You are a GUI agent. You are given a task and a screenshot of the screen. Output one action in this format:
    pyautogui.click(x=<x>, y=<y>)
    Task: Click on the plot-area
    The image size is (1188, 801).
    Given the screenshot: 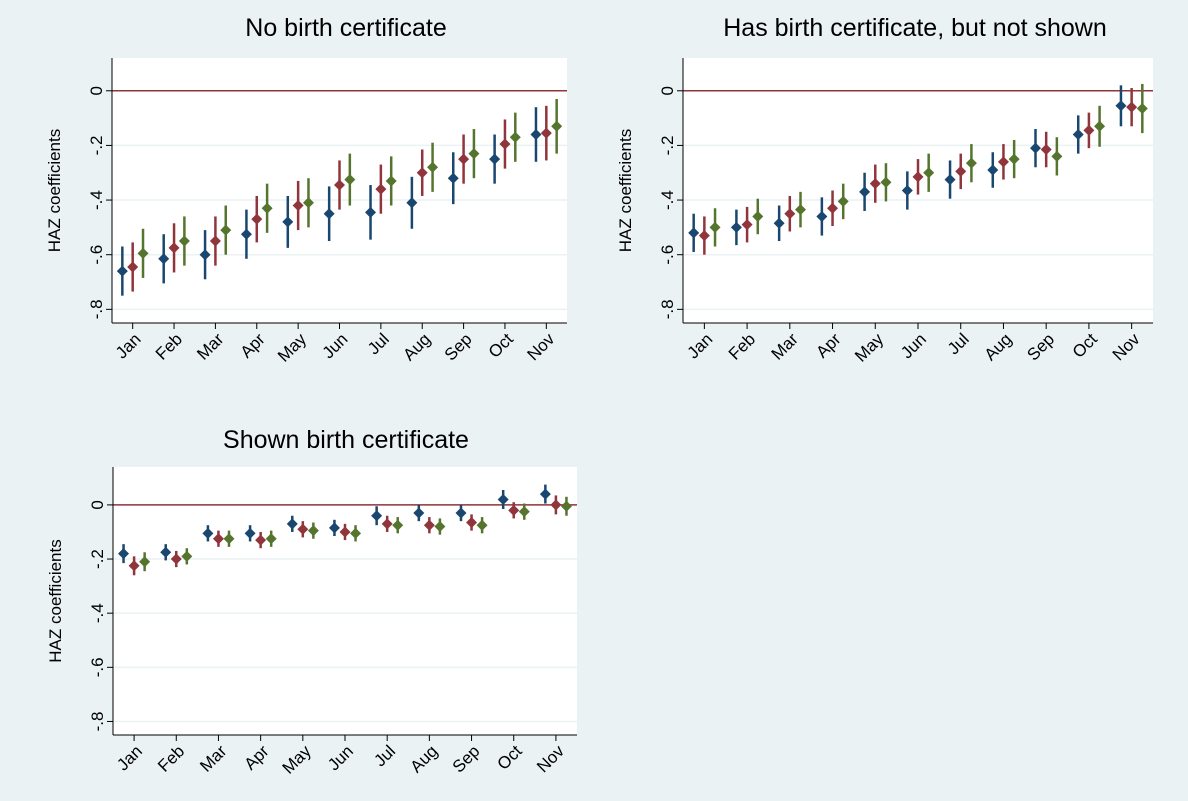 What is the action you would take?
    pyautogui.click(x=345, y=601)
    